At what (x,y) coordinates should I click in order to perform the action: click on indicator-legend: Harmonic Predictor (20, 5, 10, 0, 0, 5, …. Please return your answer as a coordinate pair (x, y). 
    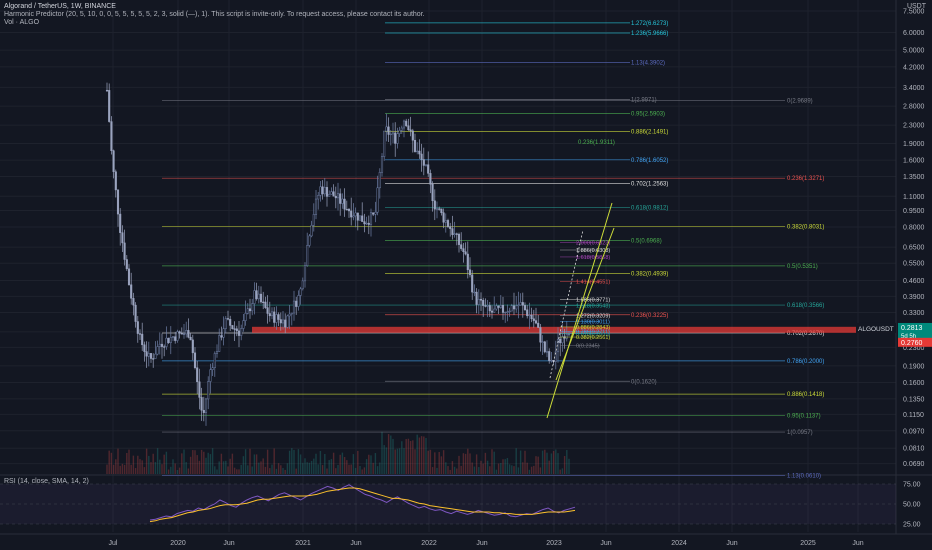
    Looking at the image, I should click on (214, 14).